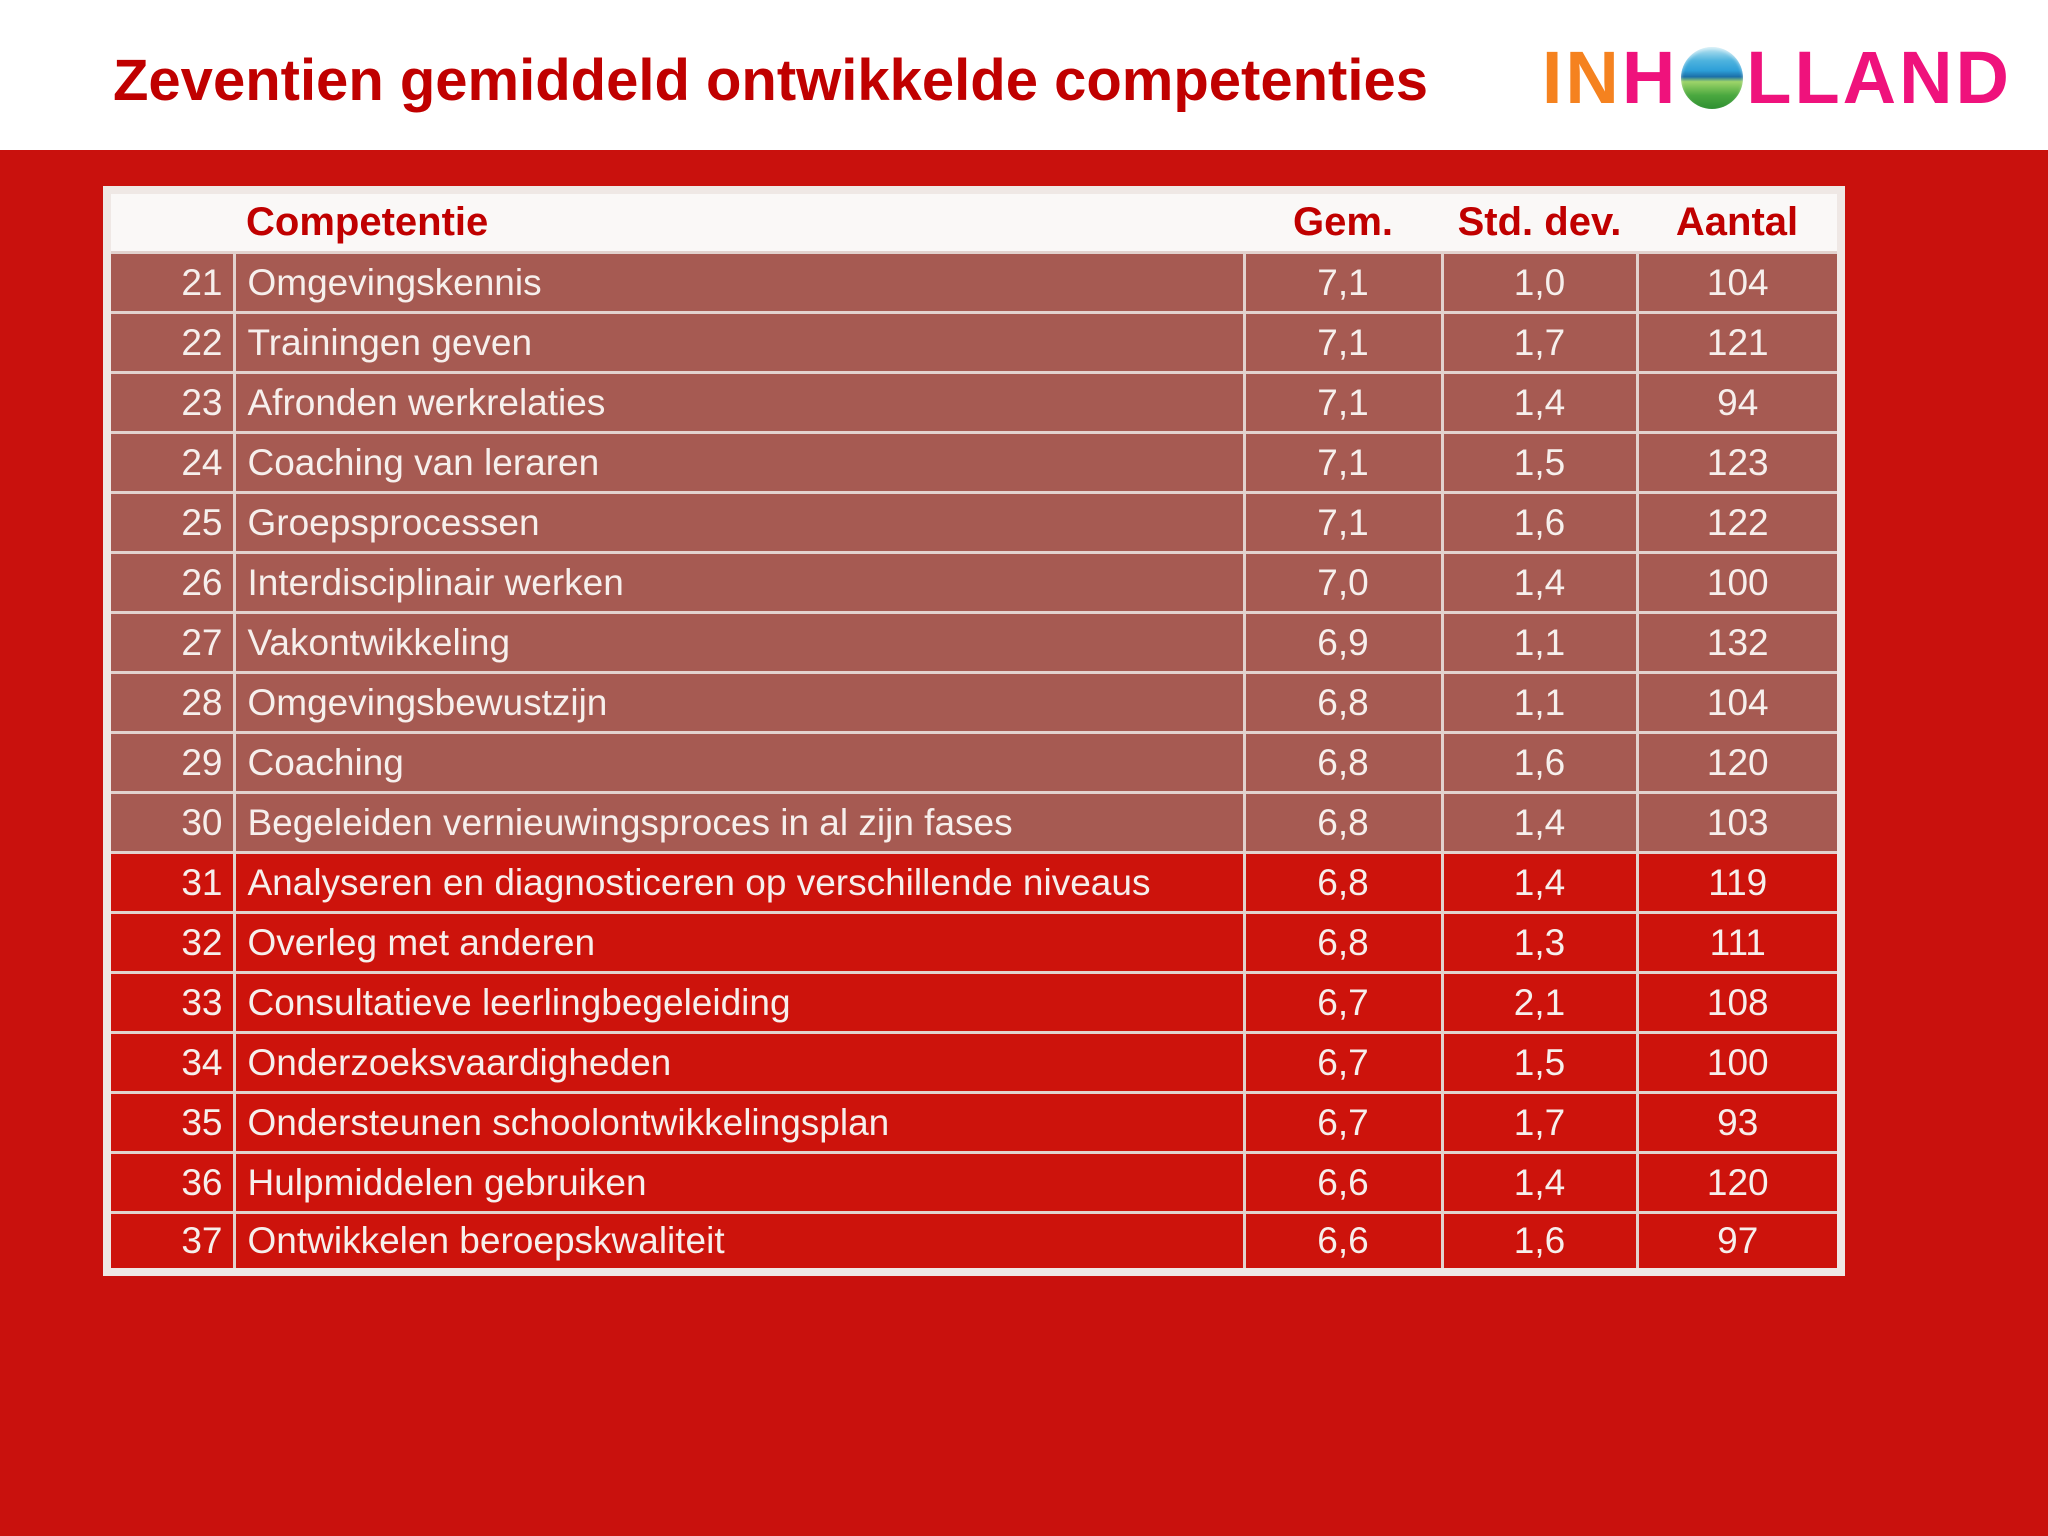 The width and height of the screenshot is (2048, 1536). Describe the element at coordinates (1343, 1182) in the screenshot. I see `mean-value: 6,6` at that location.